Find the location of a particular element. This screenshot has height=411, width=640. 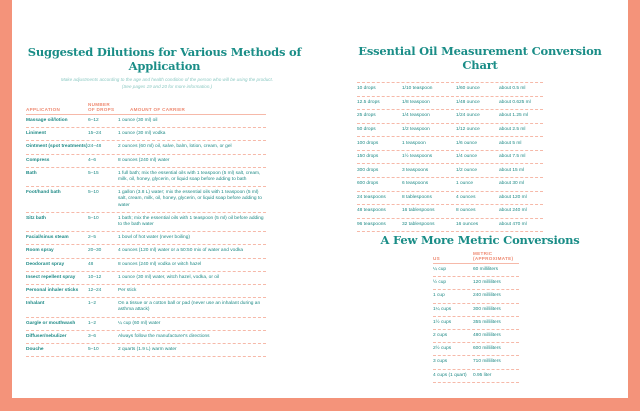

table-cell: 8 ounces (240 ml) vodka or witch hazel is located at coordinates (160, 264).